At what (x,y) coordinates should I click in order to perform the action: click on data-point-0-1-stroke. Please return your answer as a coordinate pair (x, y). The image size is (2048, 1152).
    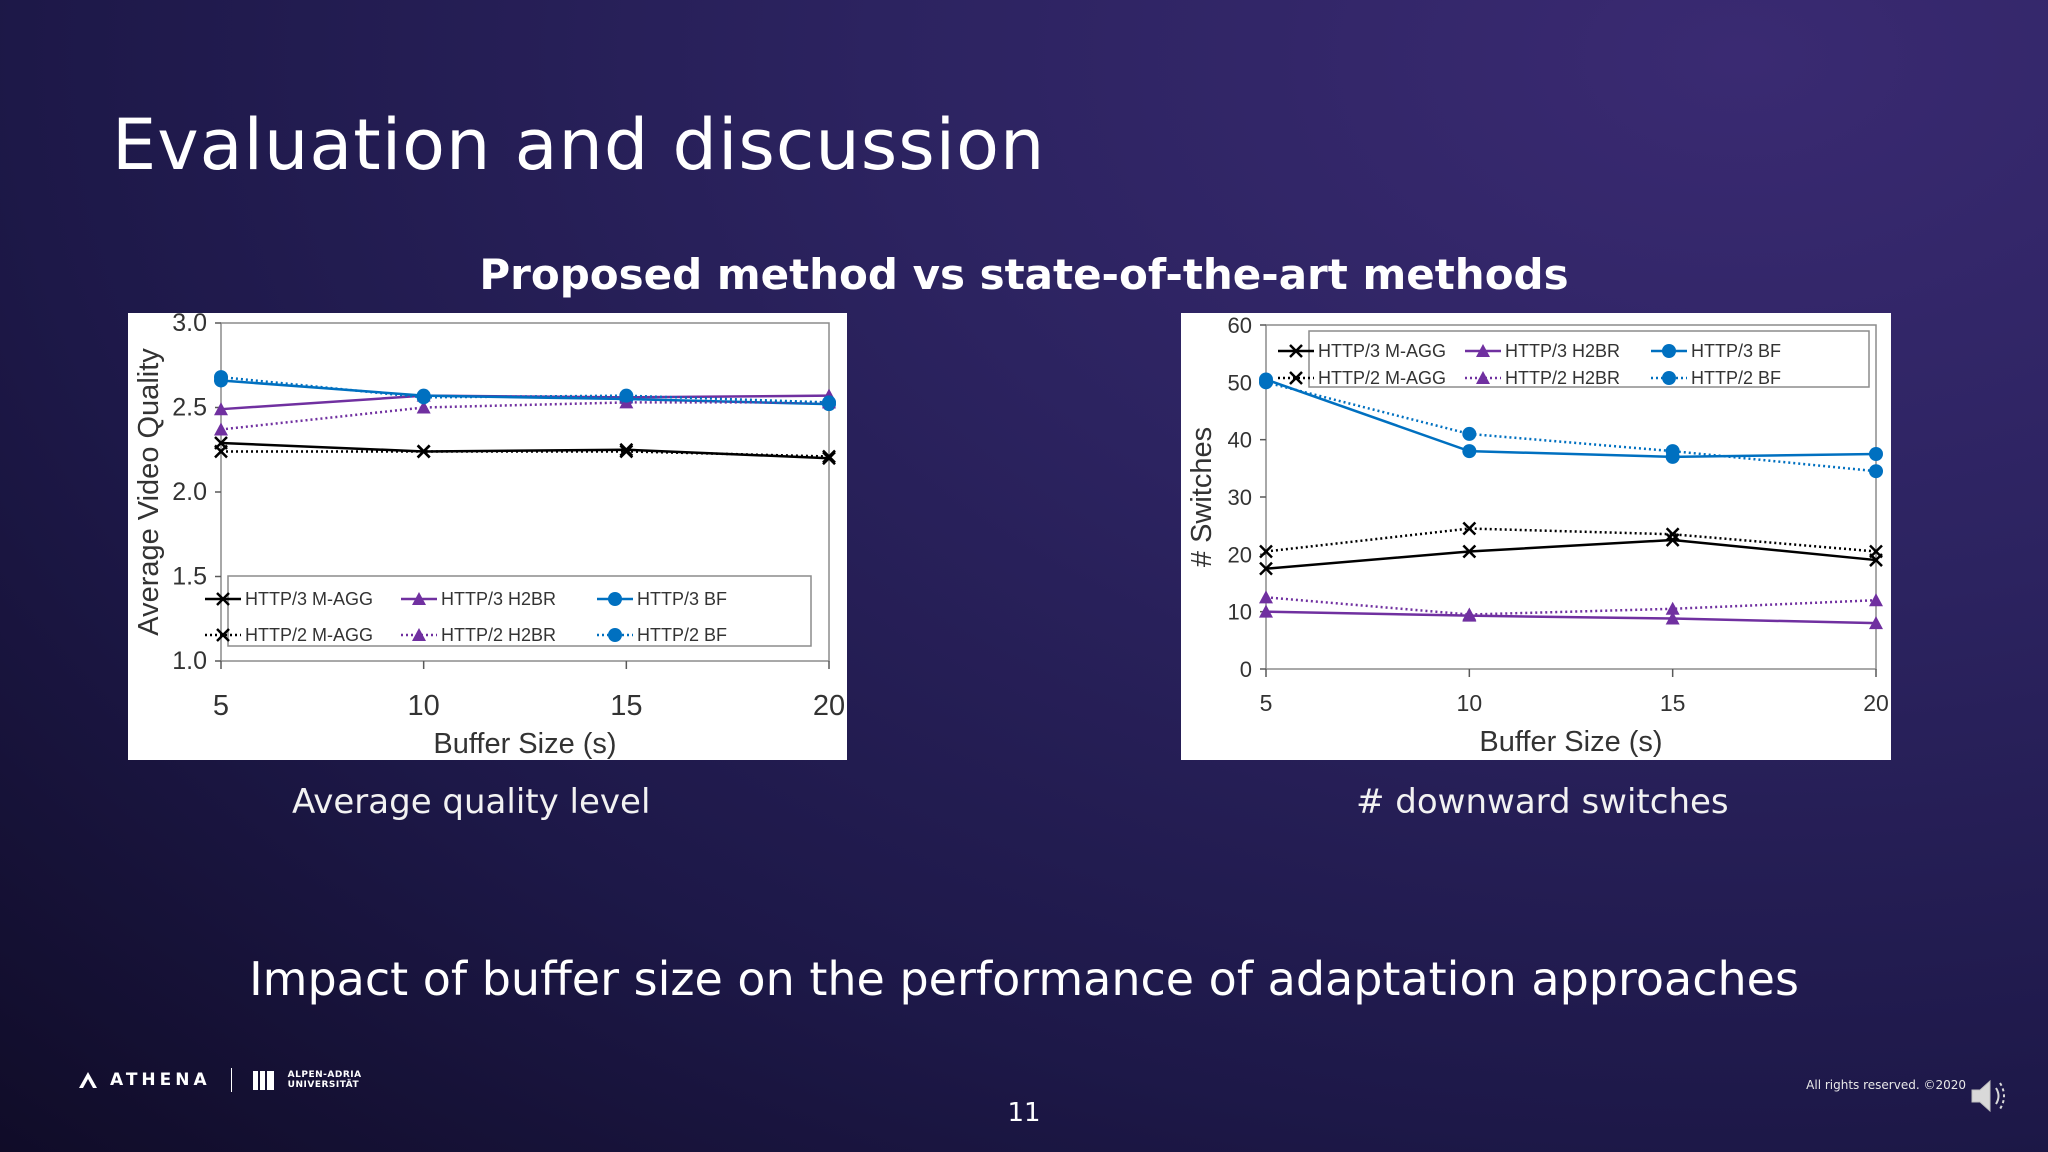
    Looking at the image, I should click on (1469, 551).